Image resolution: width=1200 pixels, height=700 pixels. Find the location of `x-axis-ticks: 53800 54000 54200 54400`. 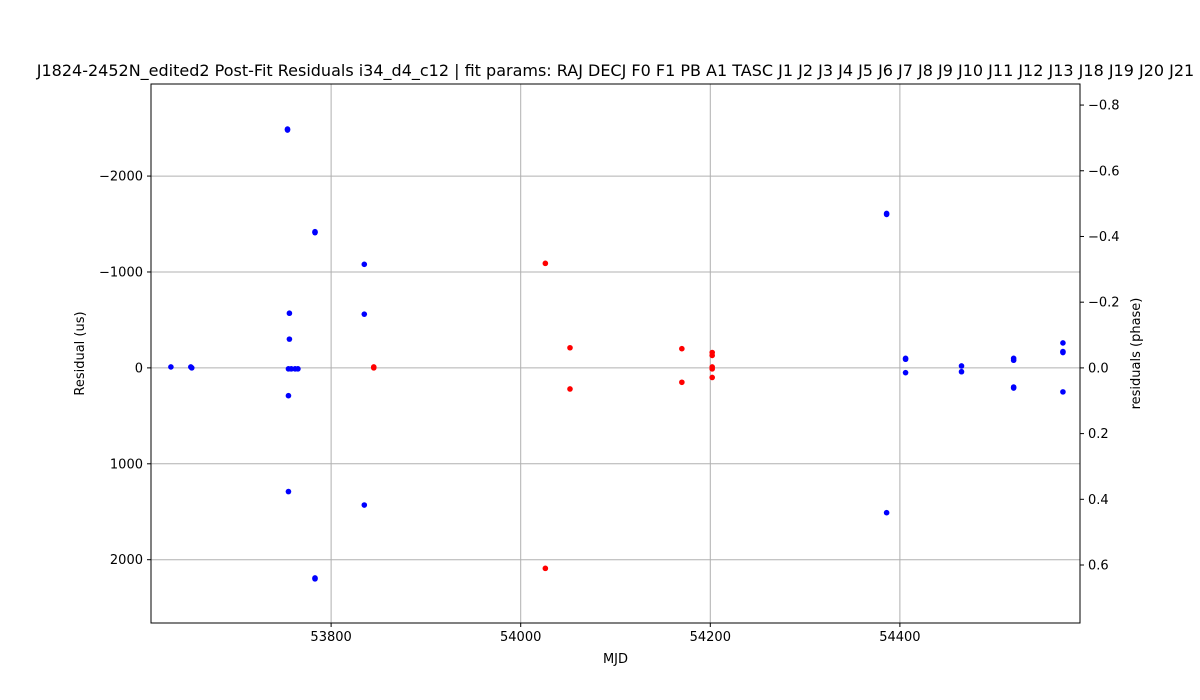

x-axis-ticks: 53800 54000 54200 54400 is located at coordinates (615, 634).